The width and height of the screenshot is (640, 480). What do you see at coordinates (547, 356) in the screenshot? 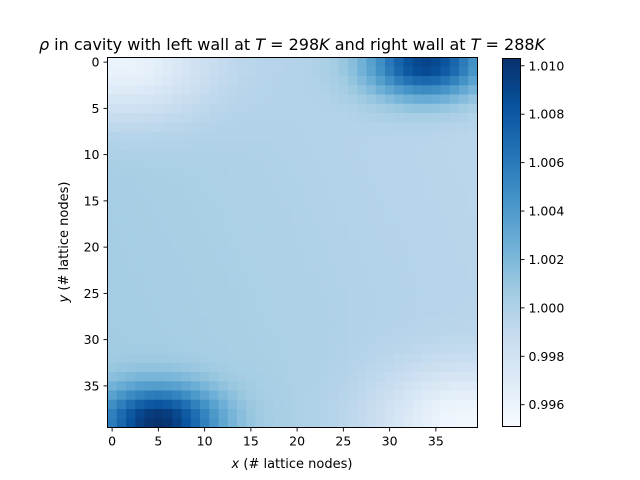
I see `colorbar-tick-label: 0.998` at bounding box center [547, 356].